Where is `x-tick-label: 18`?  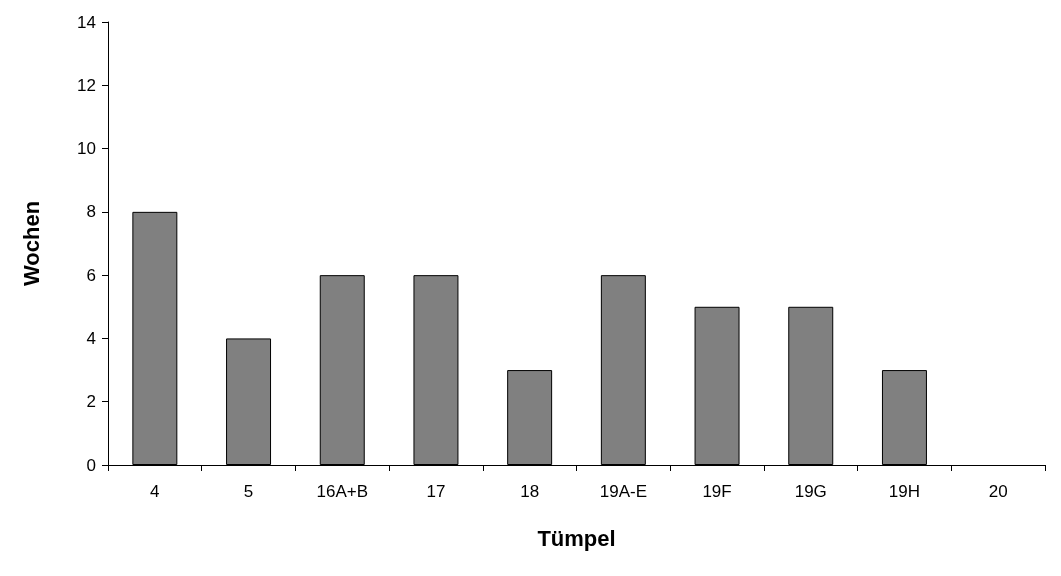 x-tick-label: 18 is located at coordinates (530, 491).